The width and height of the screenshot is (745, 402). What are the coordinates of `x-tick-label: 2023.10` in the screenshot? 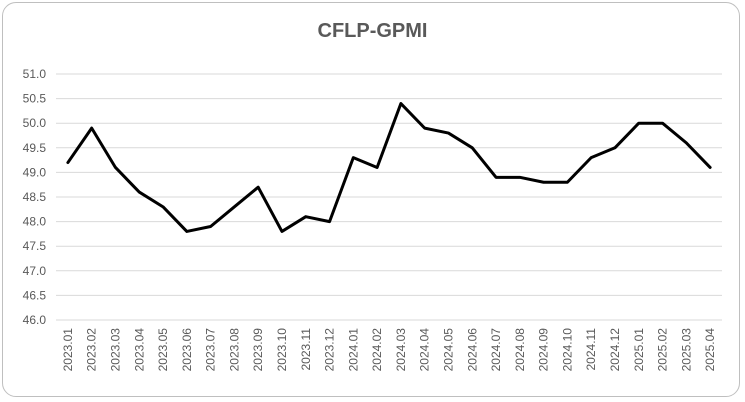 It's located at (282, 350).